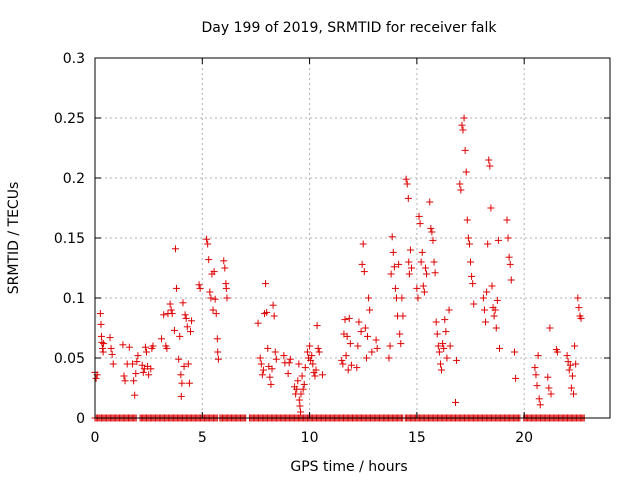 This screenshot has width=640, height=480. Describe the element at coordinates (524, 438) in the screenshot. I see `x-tick-label: 20` at that location.